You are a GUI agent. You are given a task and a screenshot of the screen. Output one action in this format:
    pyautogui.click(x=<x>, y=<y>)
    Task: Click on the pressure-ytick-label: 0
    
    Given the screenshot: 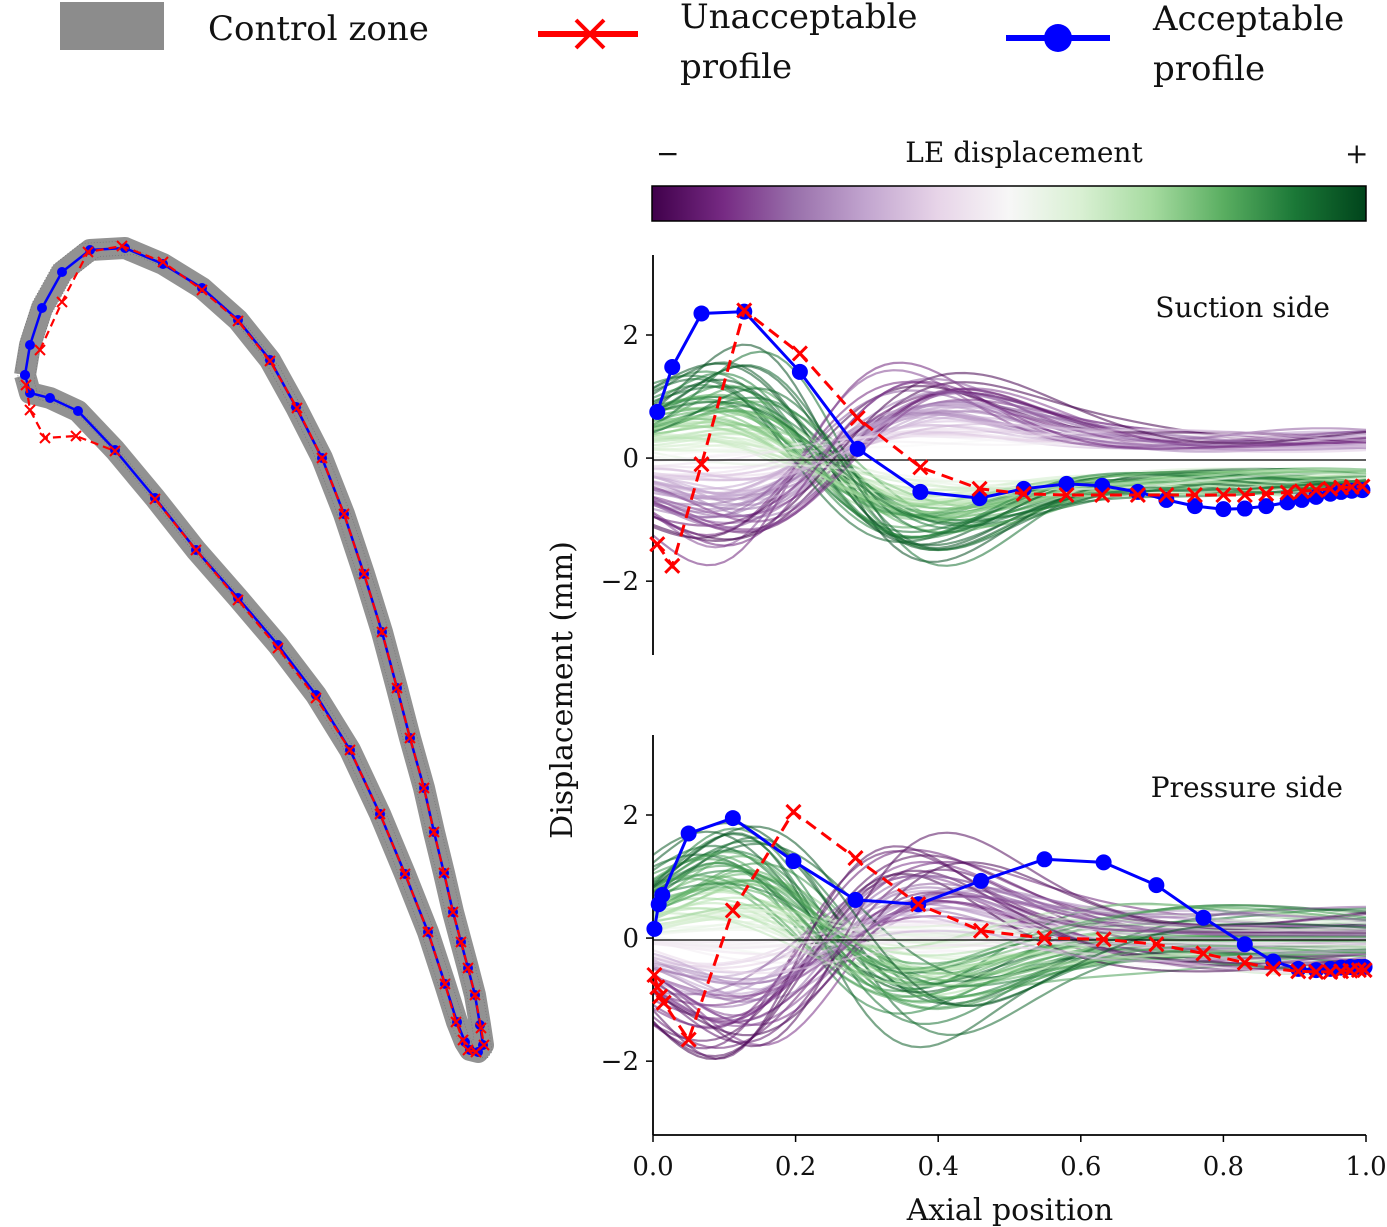 What is the action you would take?
    pyautogui.click(x=630, y=939)
    